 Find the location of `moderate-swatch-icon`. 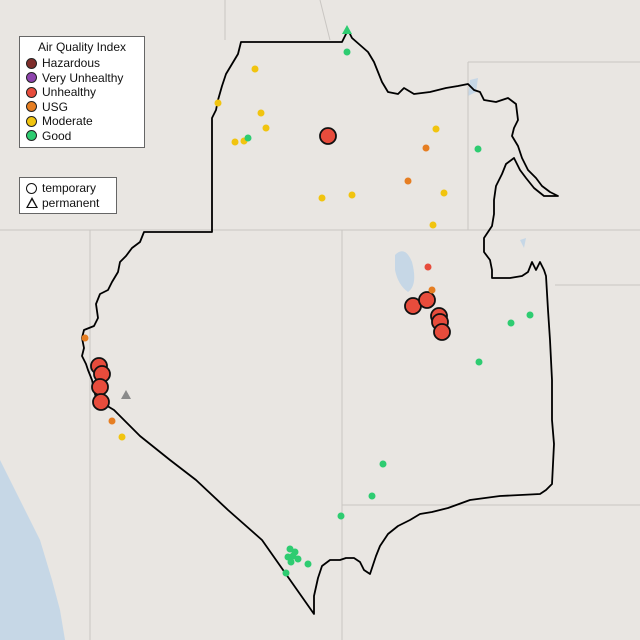

moderate-swatch-icon is located at coordinates (31, 121).